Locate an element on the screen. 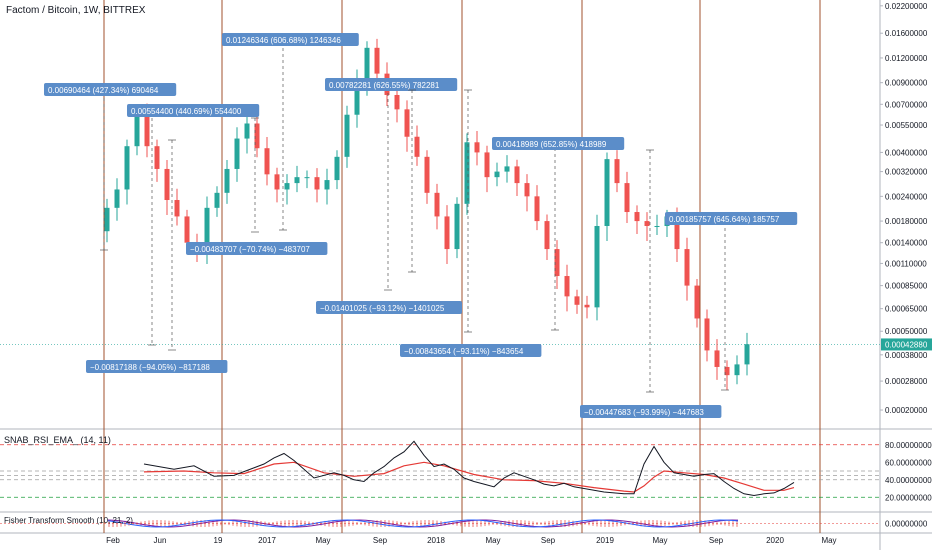  measurement: 0.00185757 (645.64%) 185757 is located at coordinates (731, 301).